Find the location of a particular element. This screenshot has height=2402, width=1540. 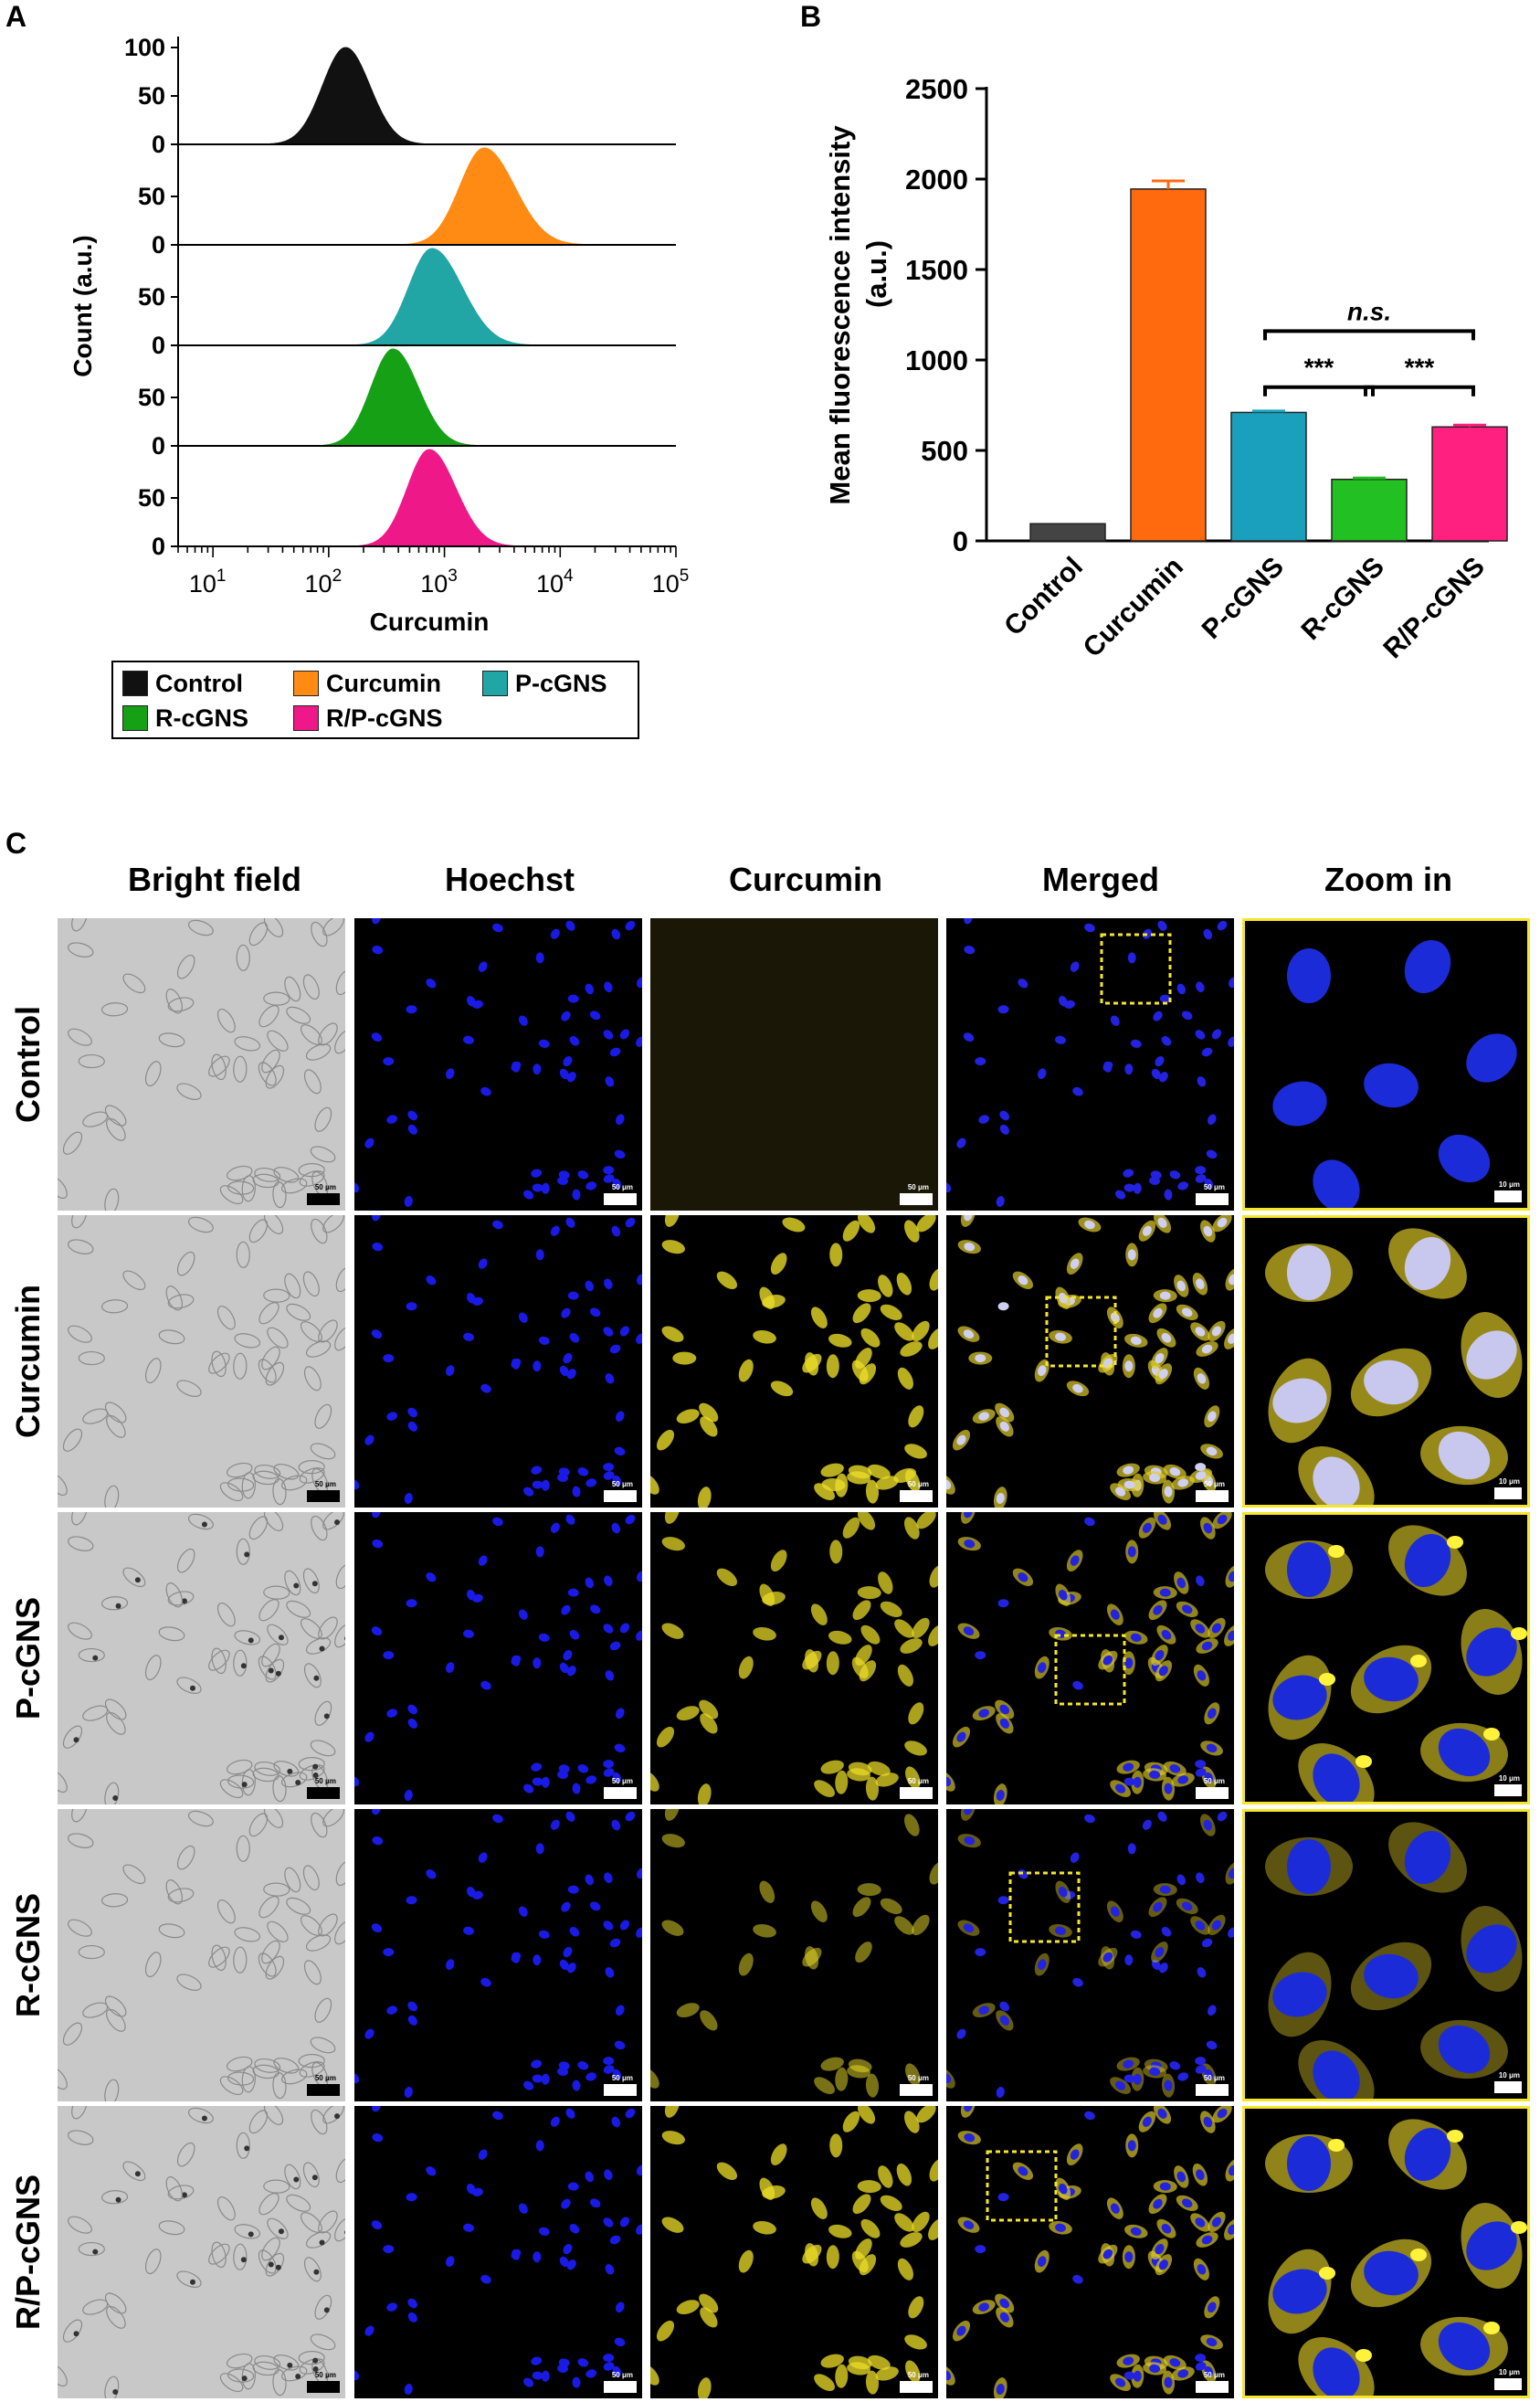

micrograph-r-cgns-curcumin: 50 μm is located at coordinates (794, 1955).